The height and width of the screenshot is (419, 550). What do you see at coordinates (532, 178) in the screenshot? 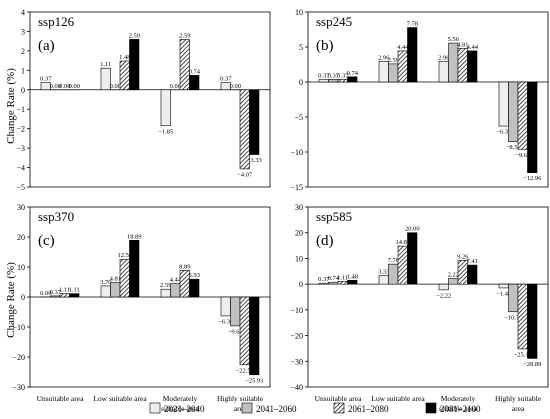
I see `data-label: −12.96` at bounding box center [532, 178].